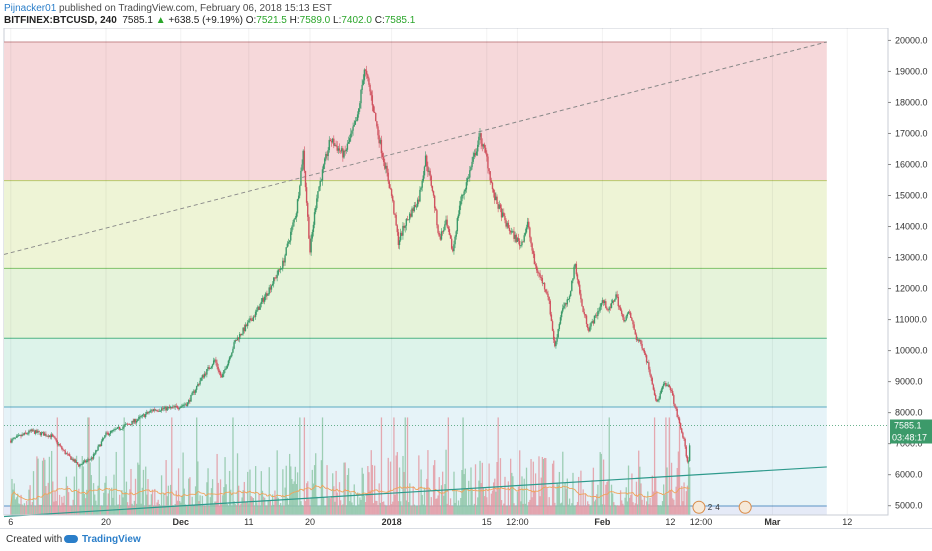 The image size is (932, 551). What do you see at coordinates (911, 437) in the screenshot?
I see `countdown-label-box` at bounding box center [911, 437].